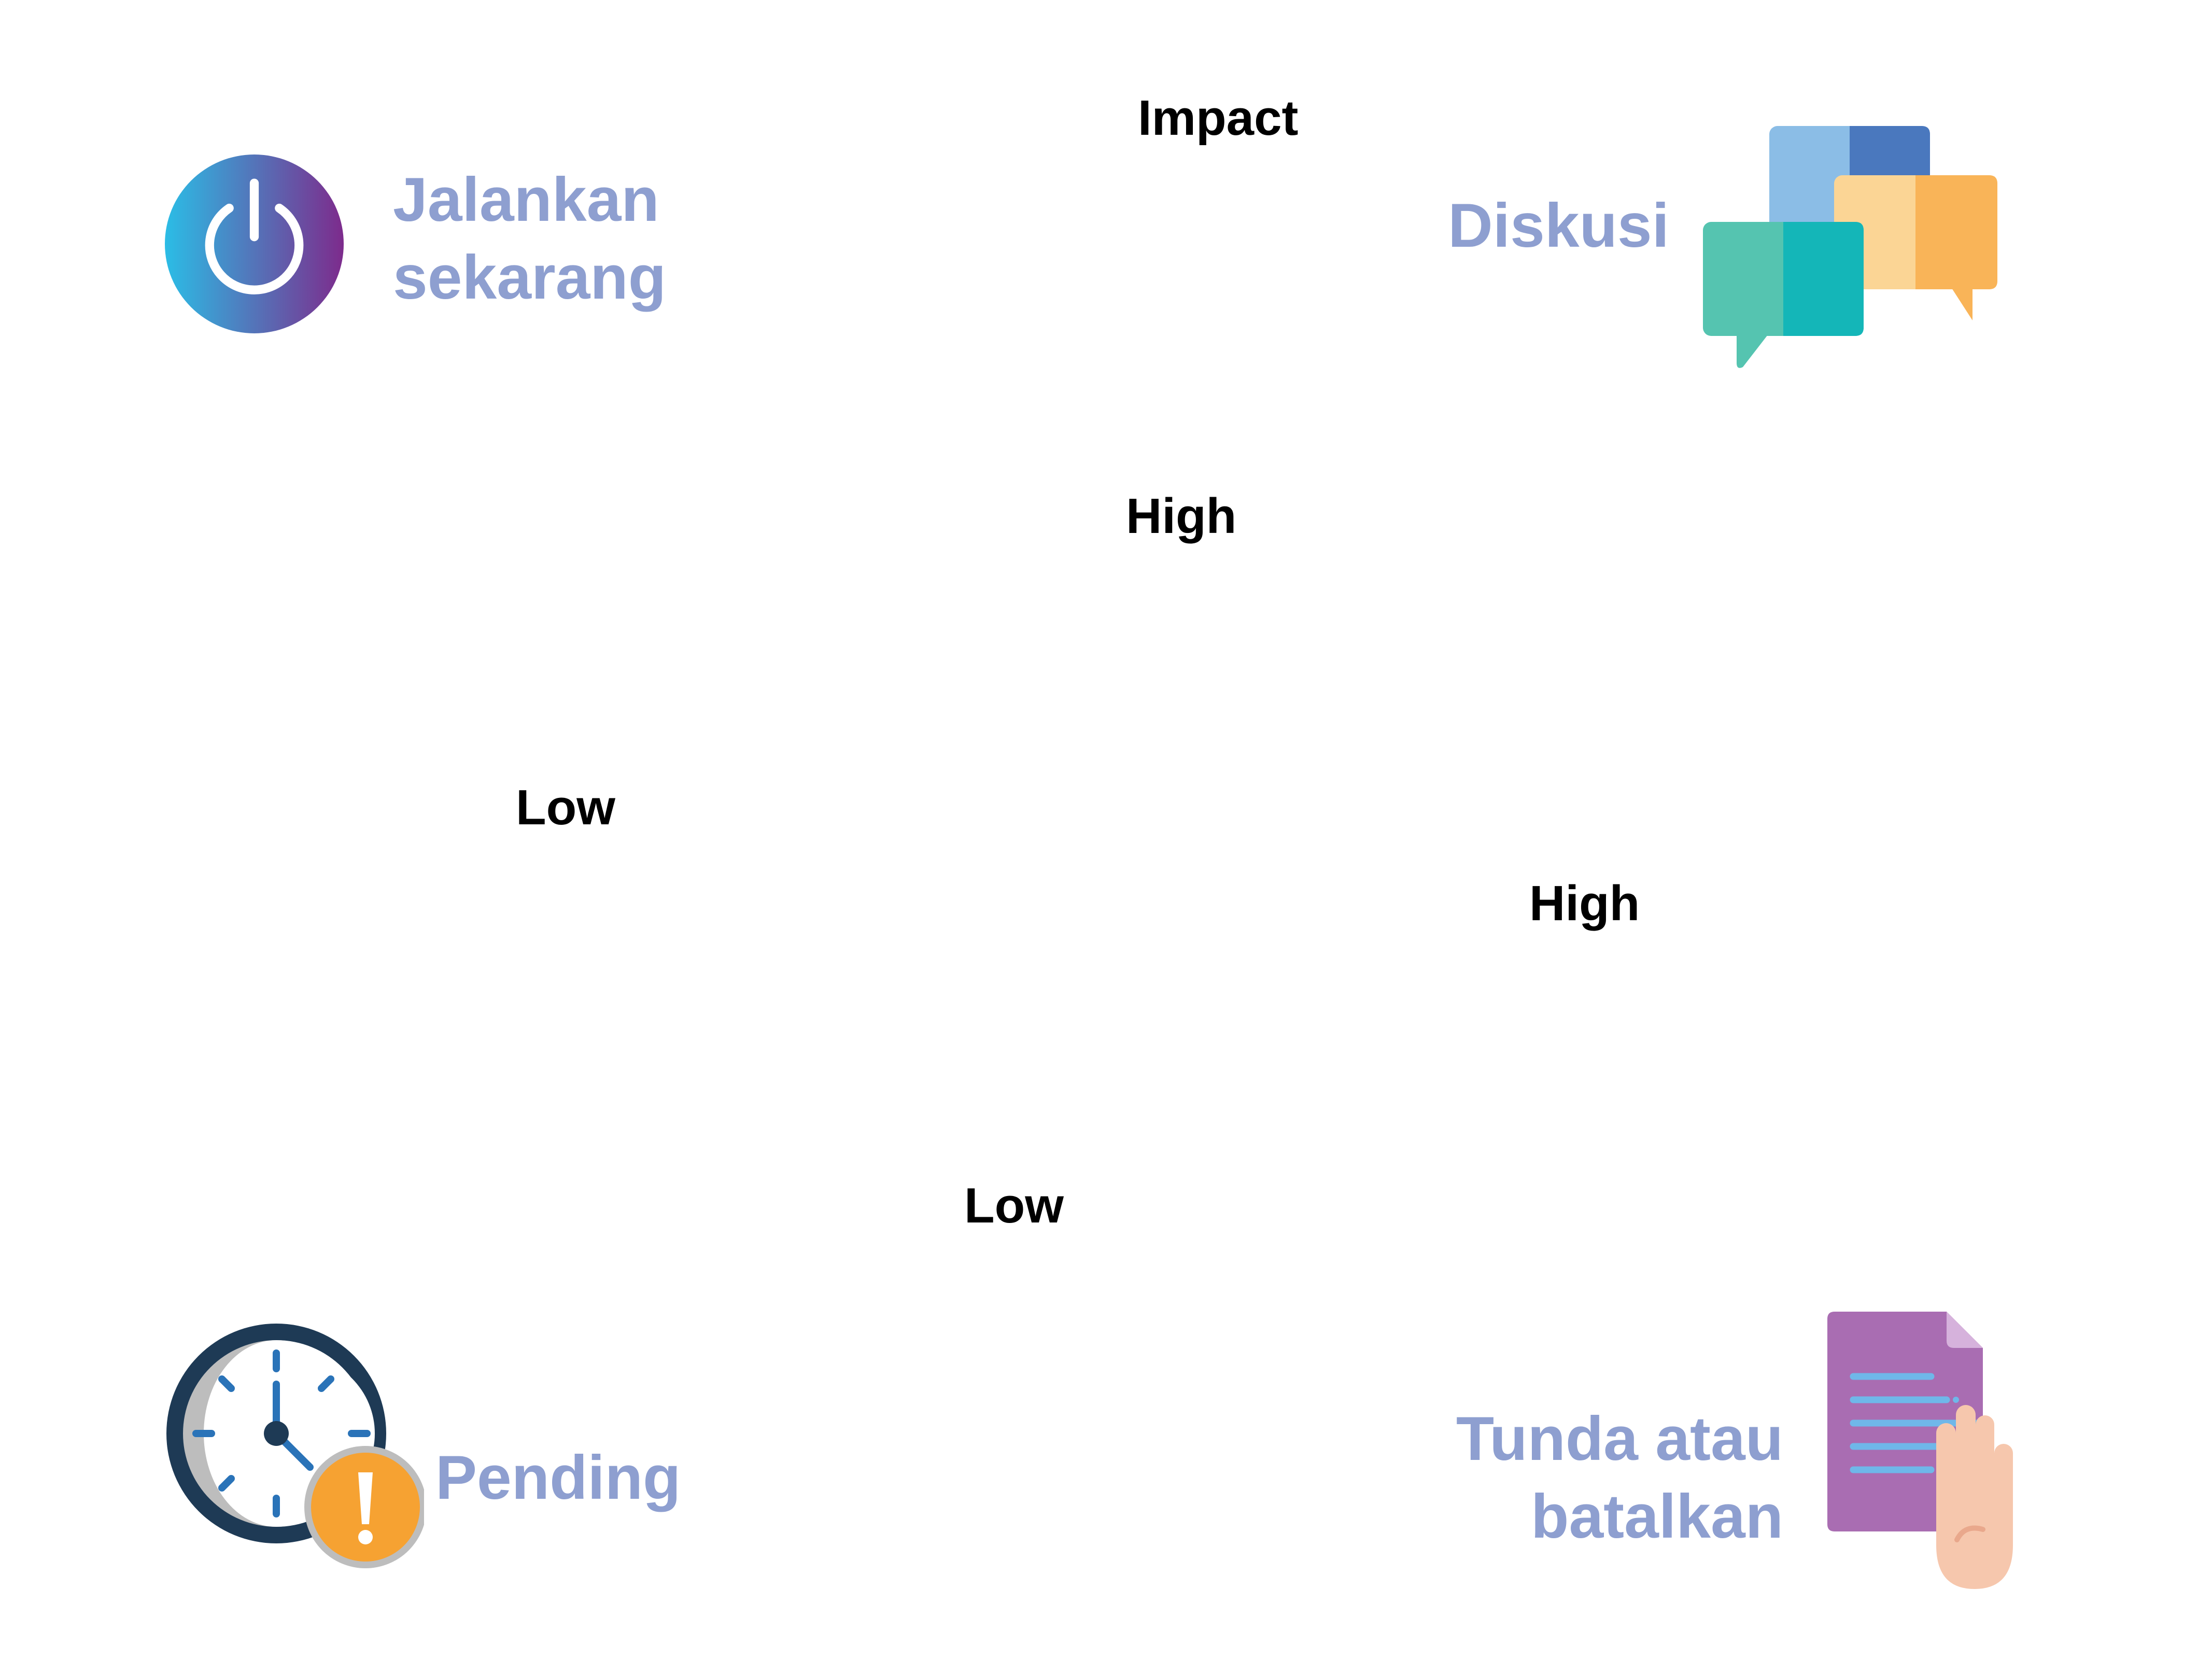  What do you see at coordinates (254, 244) in the screenshot?
I see `power-icon` at bounding box center [254, 244].